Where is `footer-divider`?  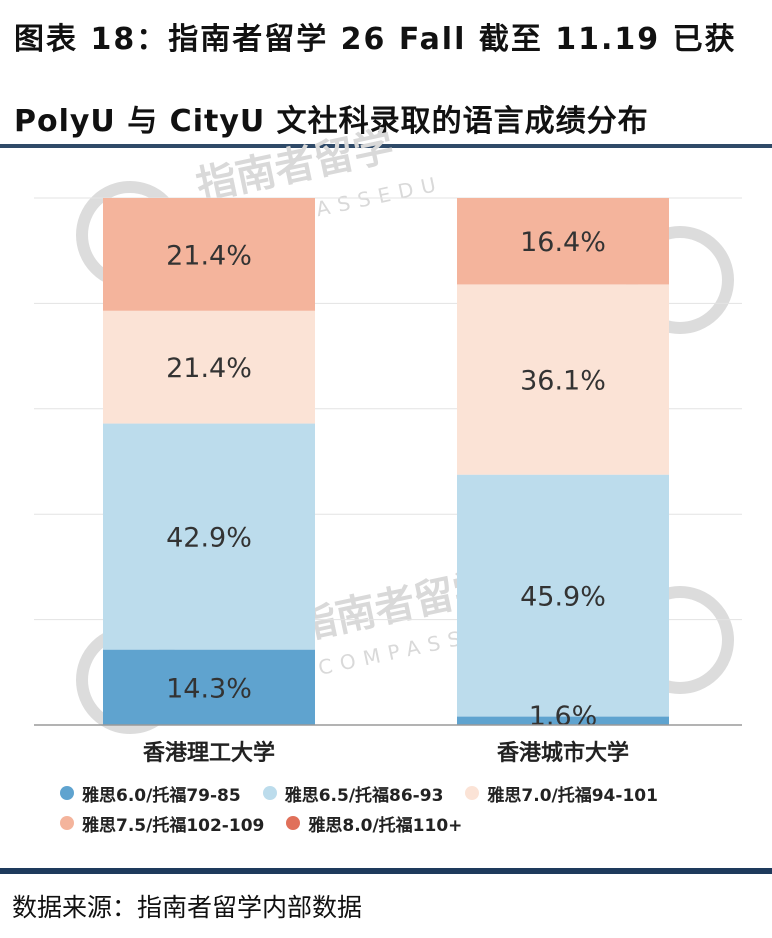
footer-divider is located at coordinates (386, 871).